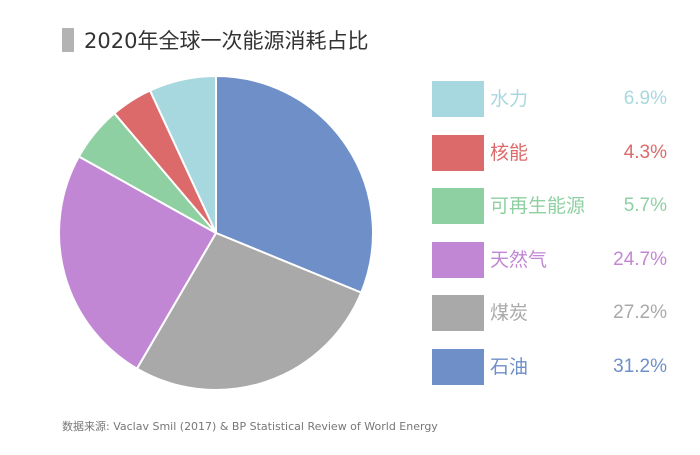 This screenshot has height=455, width=700. Describe the element at coordinates (640, 366) in the screenshot. I see `legend-value: 31.2%` at that location.